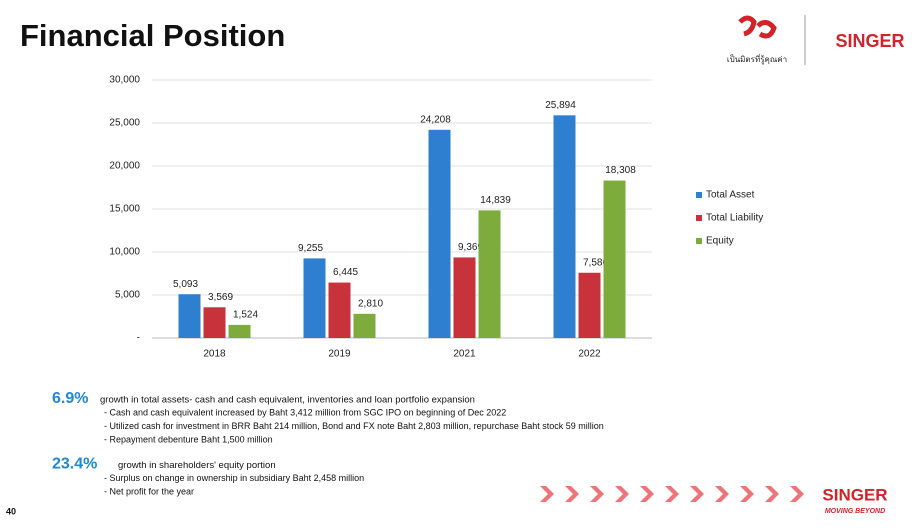  What do you see at coordinates (470, 247) in the screenshot?
I see `value-label: 9,369` at bounding box center [470, 247].